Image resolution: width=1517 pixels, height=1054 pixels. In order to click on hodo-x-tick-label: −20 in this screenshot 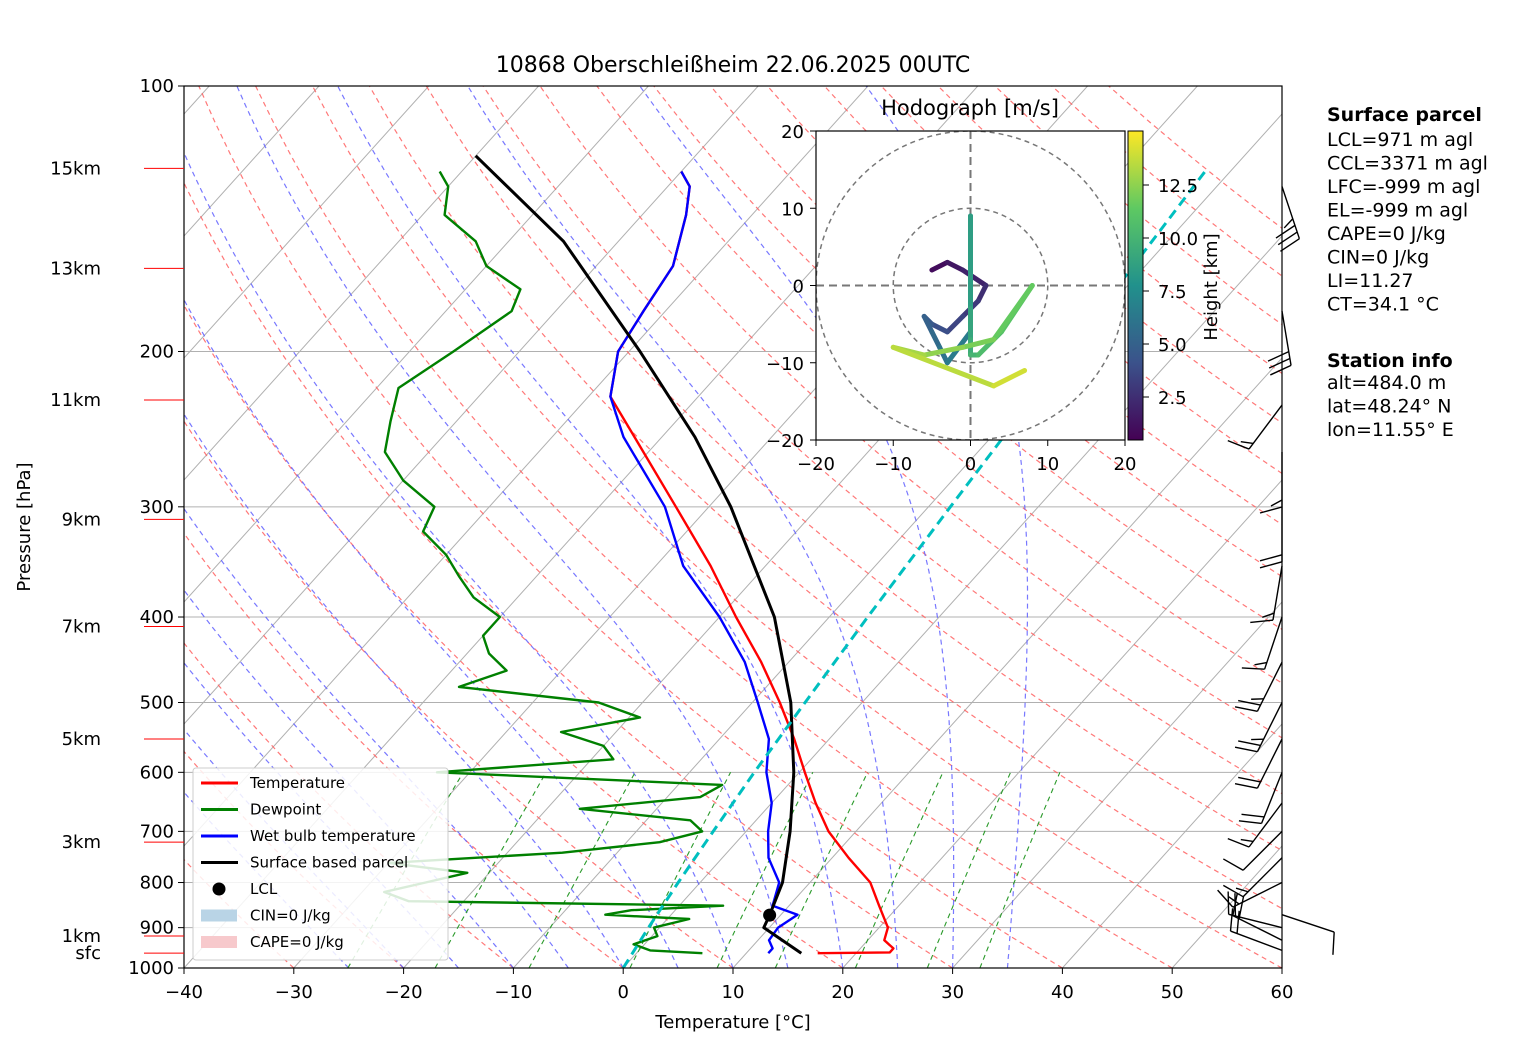, I will do `click(816, 464)`.